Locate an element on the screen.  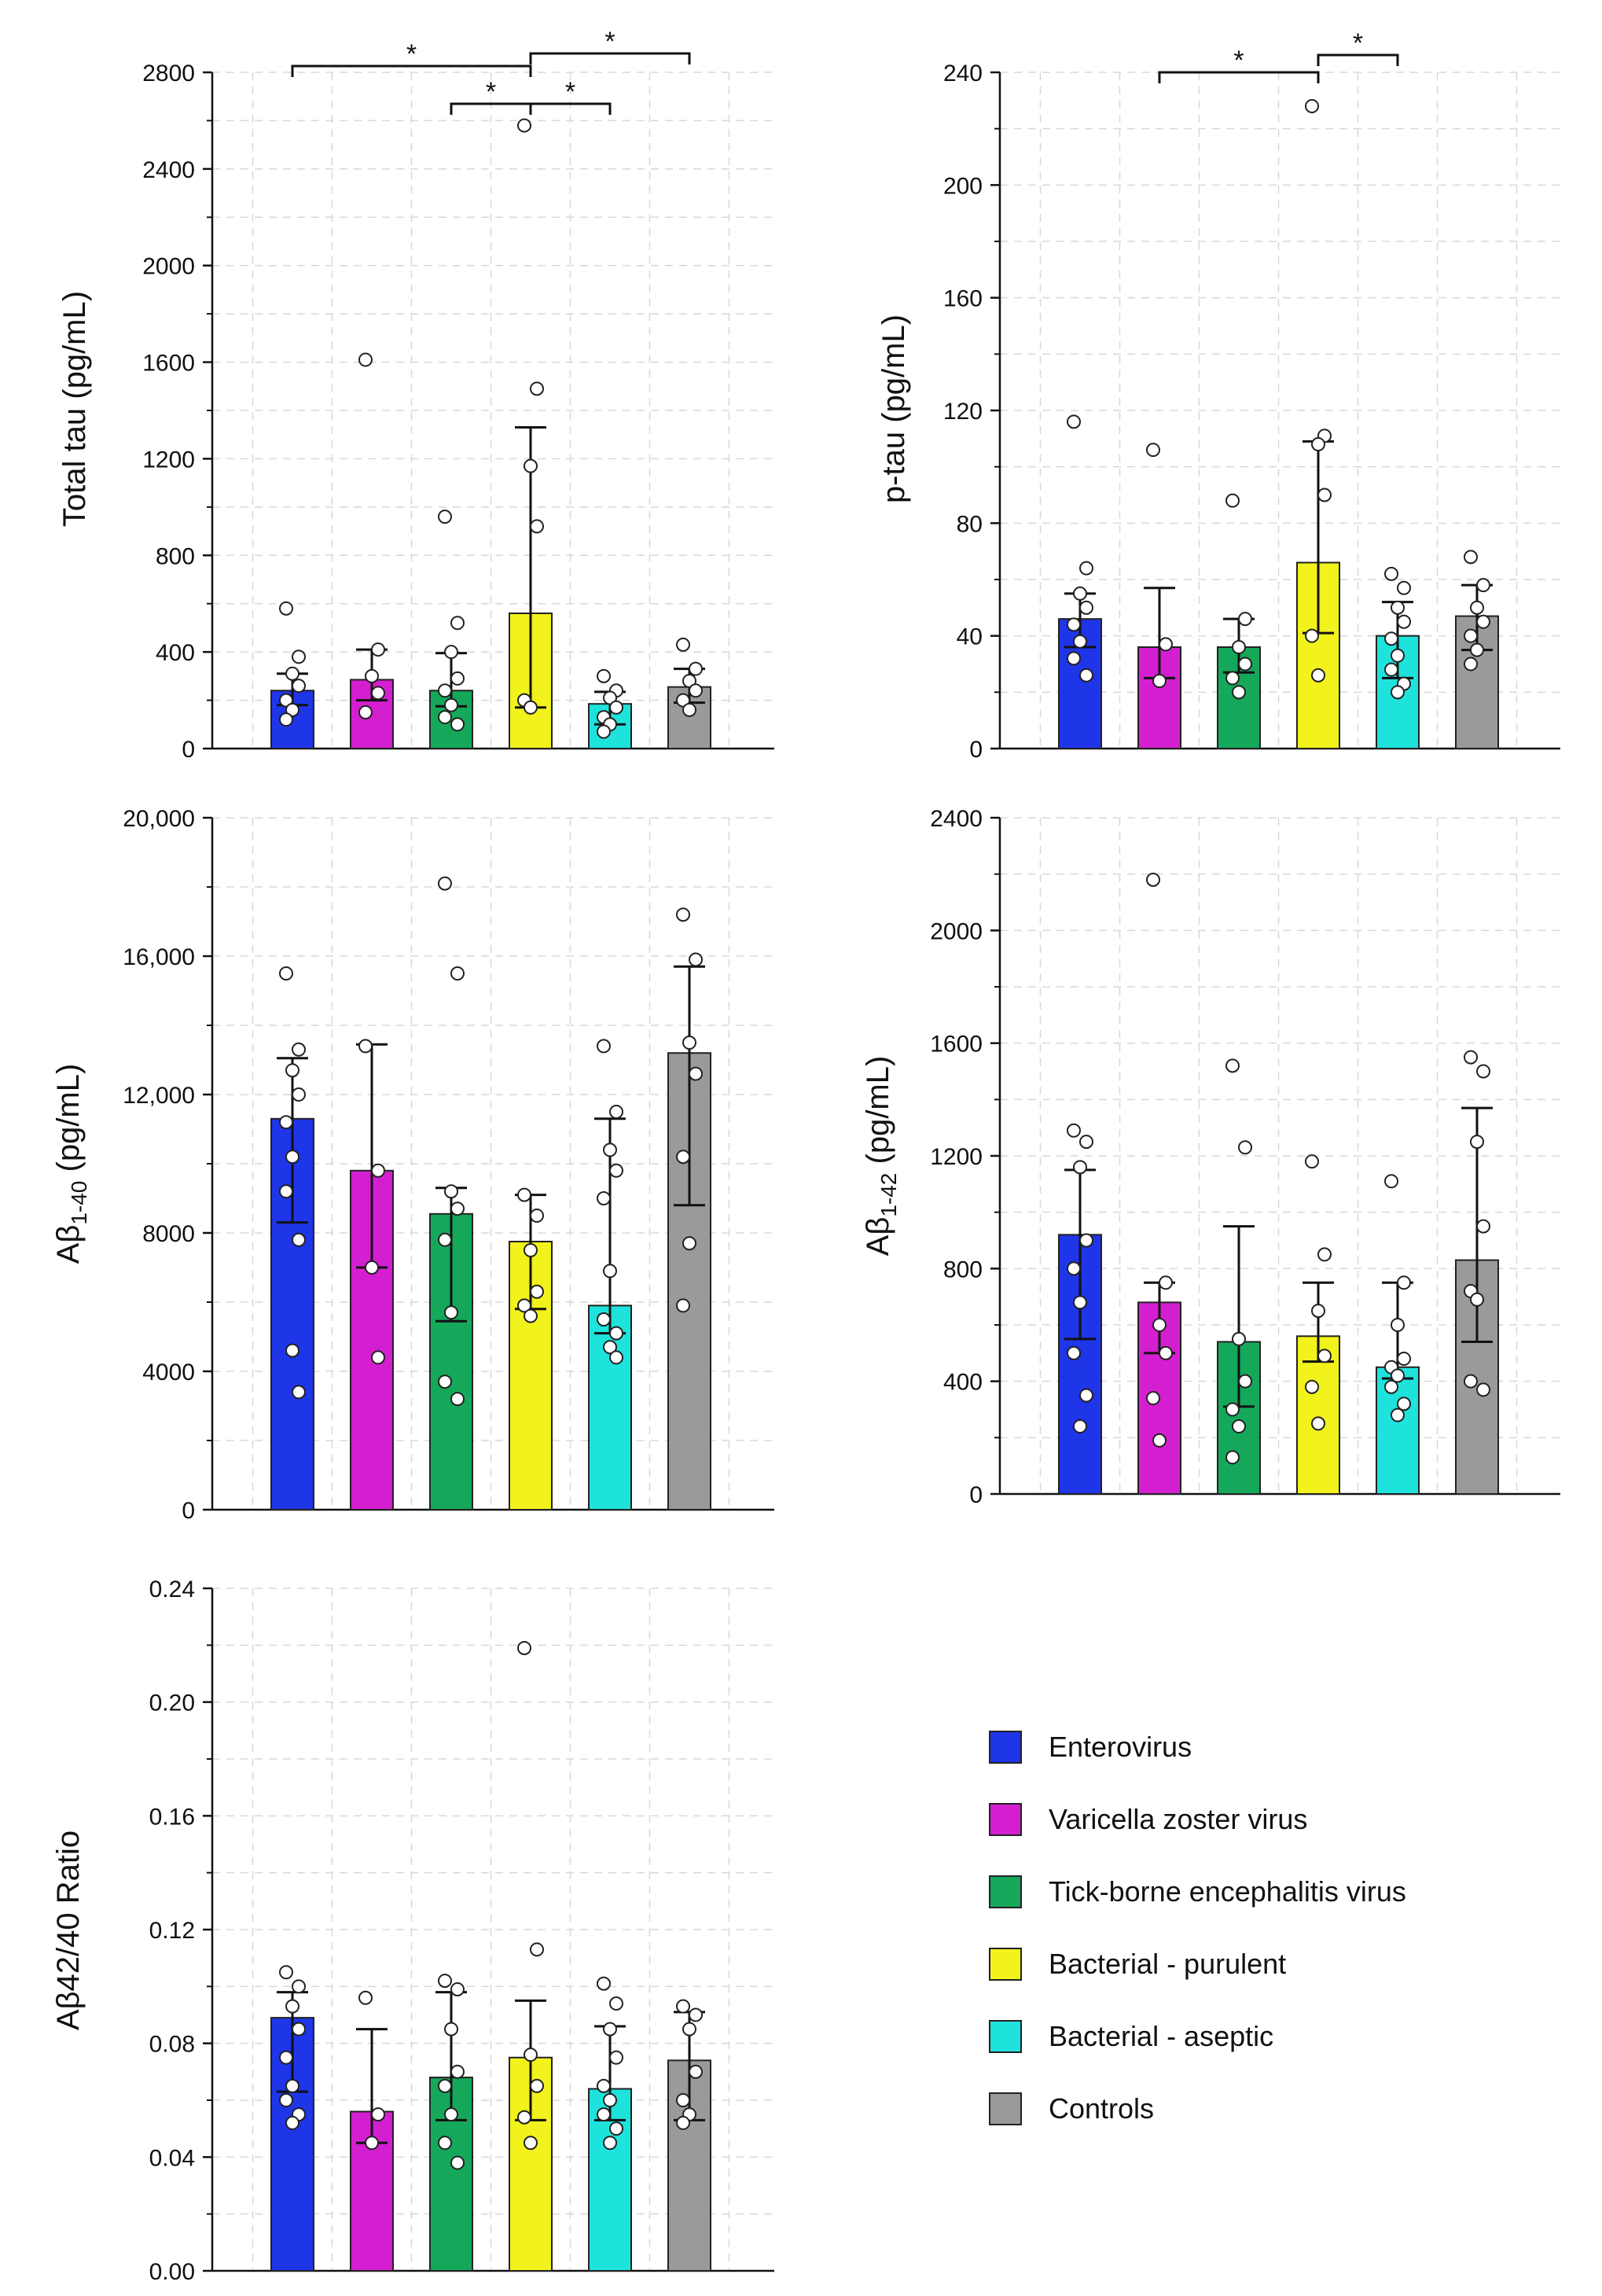
y-axis-title: Aβ1-40 (pg/mL) is located at coordinates (71, 1164).